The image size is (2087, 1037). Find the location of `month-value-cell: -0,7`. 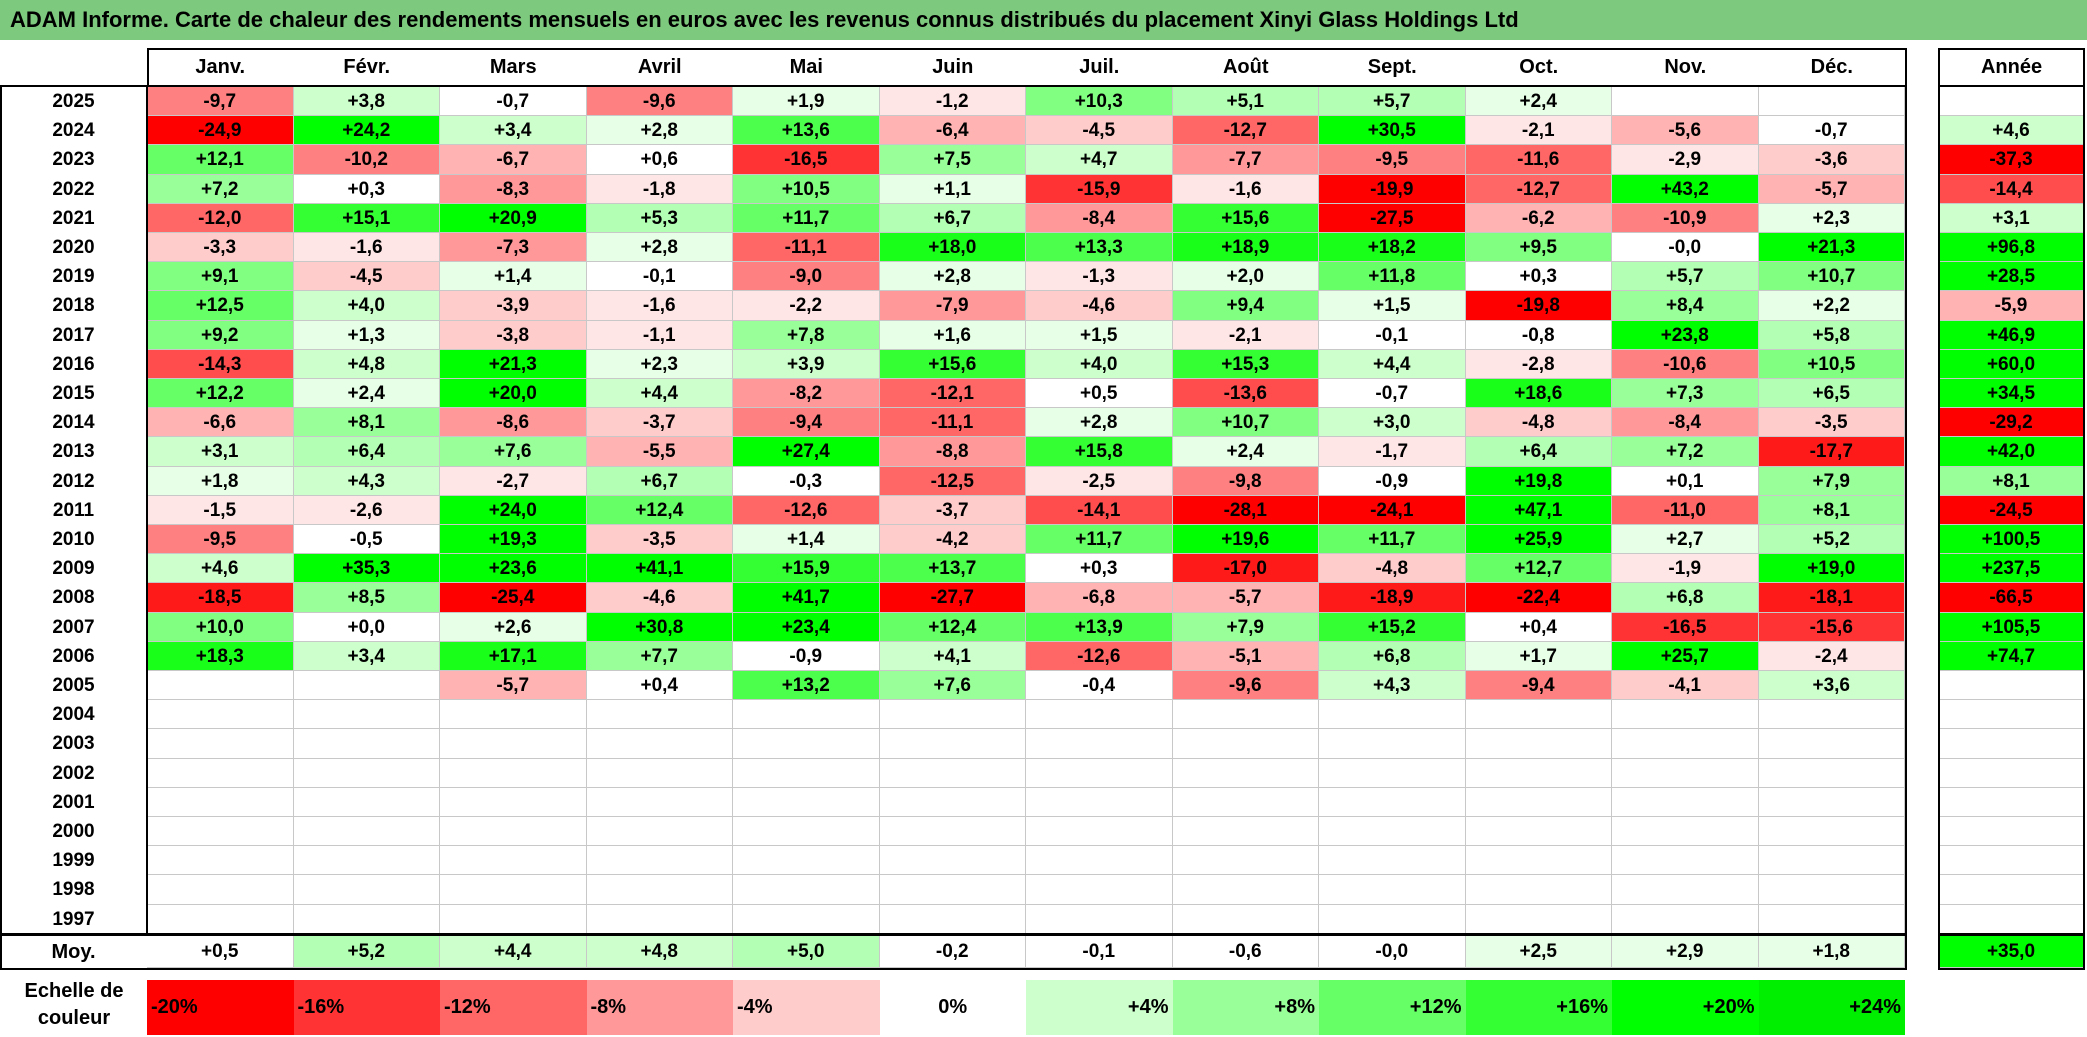

month-value-cell: -0,7 is located at coordinates (1831, 131).